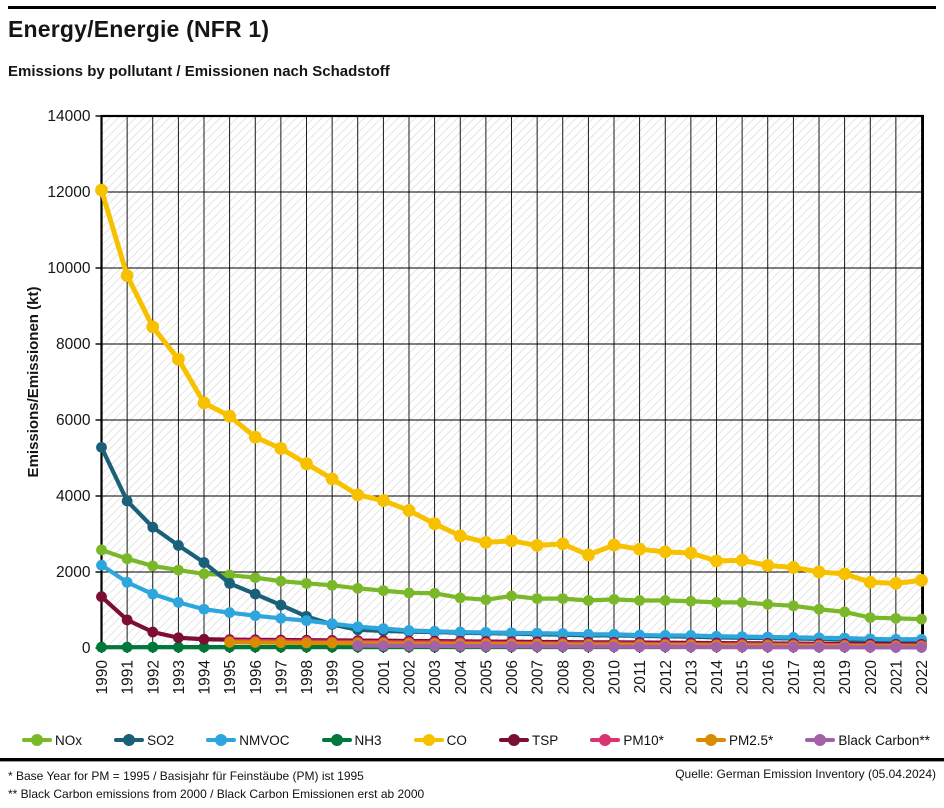 This screenshot has height=808, width=944. I want to click on svg-text: 14000, so click(68, 116).